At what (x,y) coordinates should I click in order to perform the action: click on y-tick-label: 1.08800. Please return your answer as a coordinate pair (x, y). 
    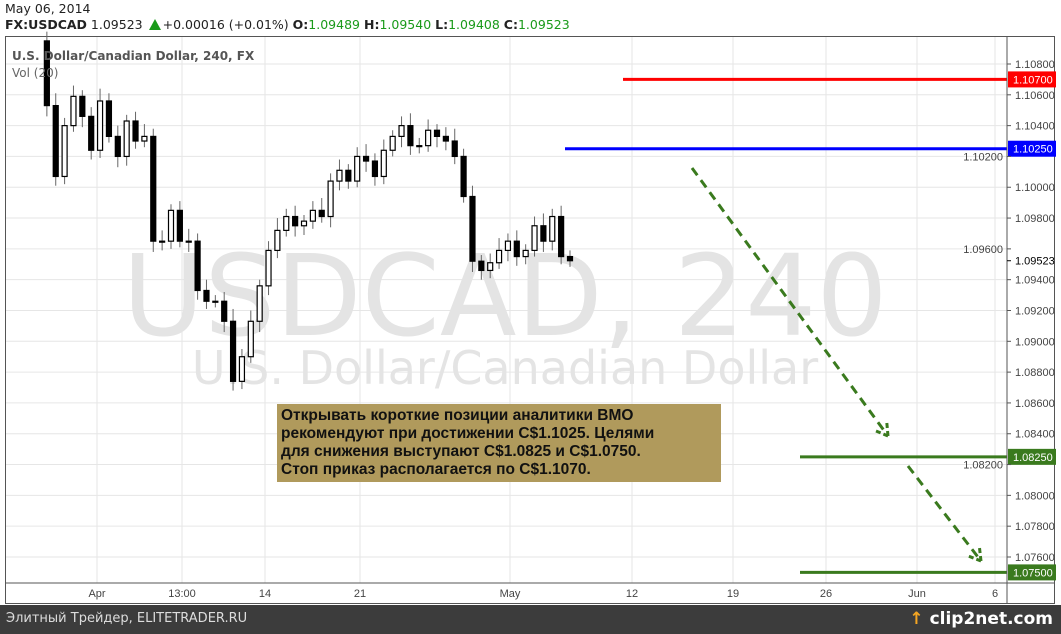
    Looking at the image, I should click on (1035, 373).